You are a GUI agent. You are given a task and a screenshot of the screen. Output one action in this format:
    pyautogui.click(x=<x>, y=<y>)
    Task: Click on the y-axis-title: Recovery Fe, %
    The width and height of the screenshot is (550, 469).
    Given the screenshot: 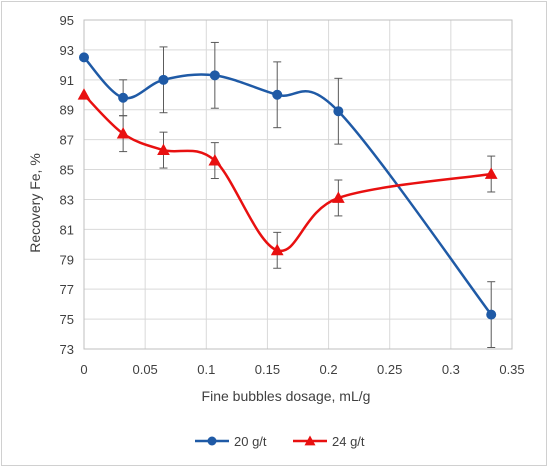 What is the action you would take?
    pyautogui.click(x=35, y=203)
    